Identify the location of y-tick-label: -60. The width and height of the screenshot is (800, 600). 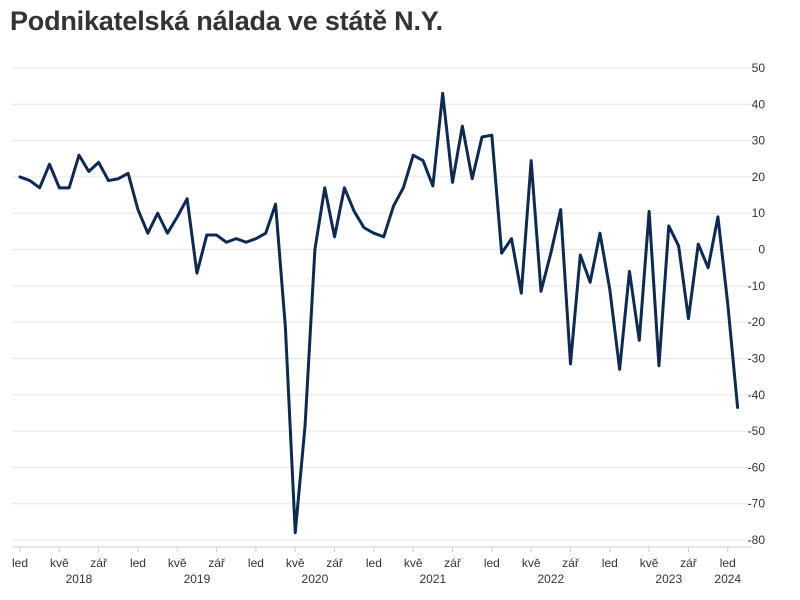
(757, 467).